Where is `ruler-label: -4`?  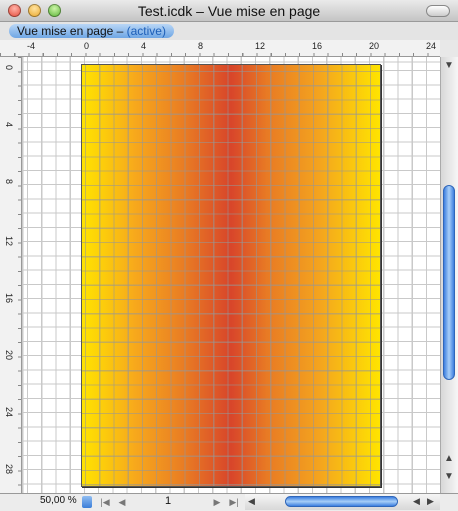 ruler-label: -4 is located at coordinates (31, 46).